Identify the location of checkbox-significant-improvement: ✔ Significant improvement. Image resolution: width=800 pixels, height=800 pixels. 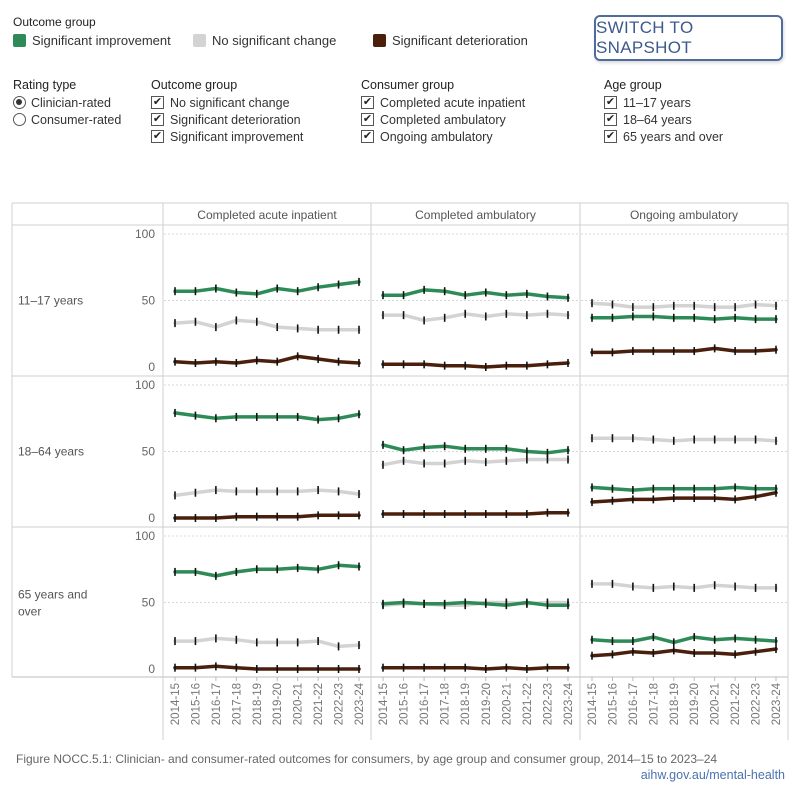
(227, 136).